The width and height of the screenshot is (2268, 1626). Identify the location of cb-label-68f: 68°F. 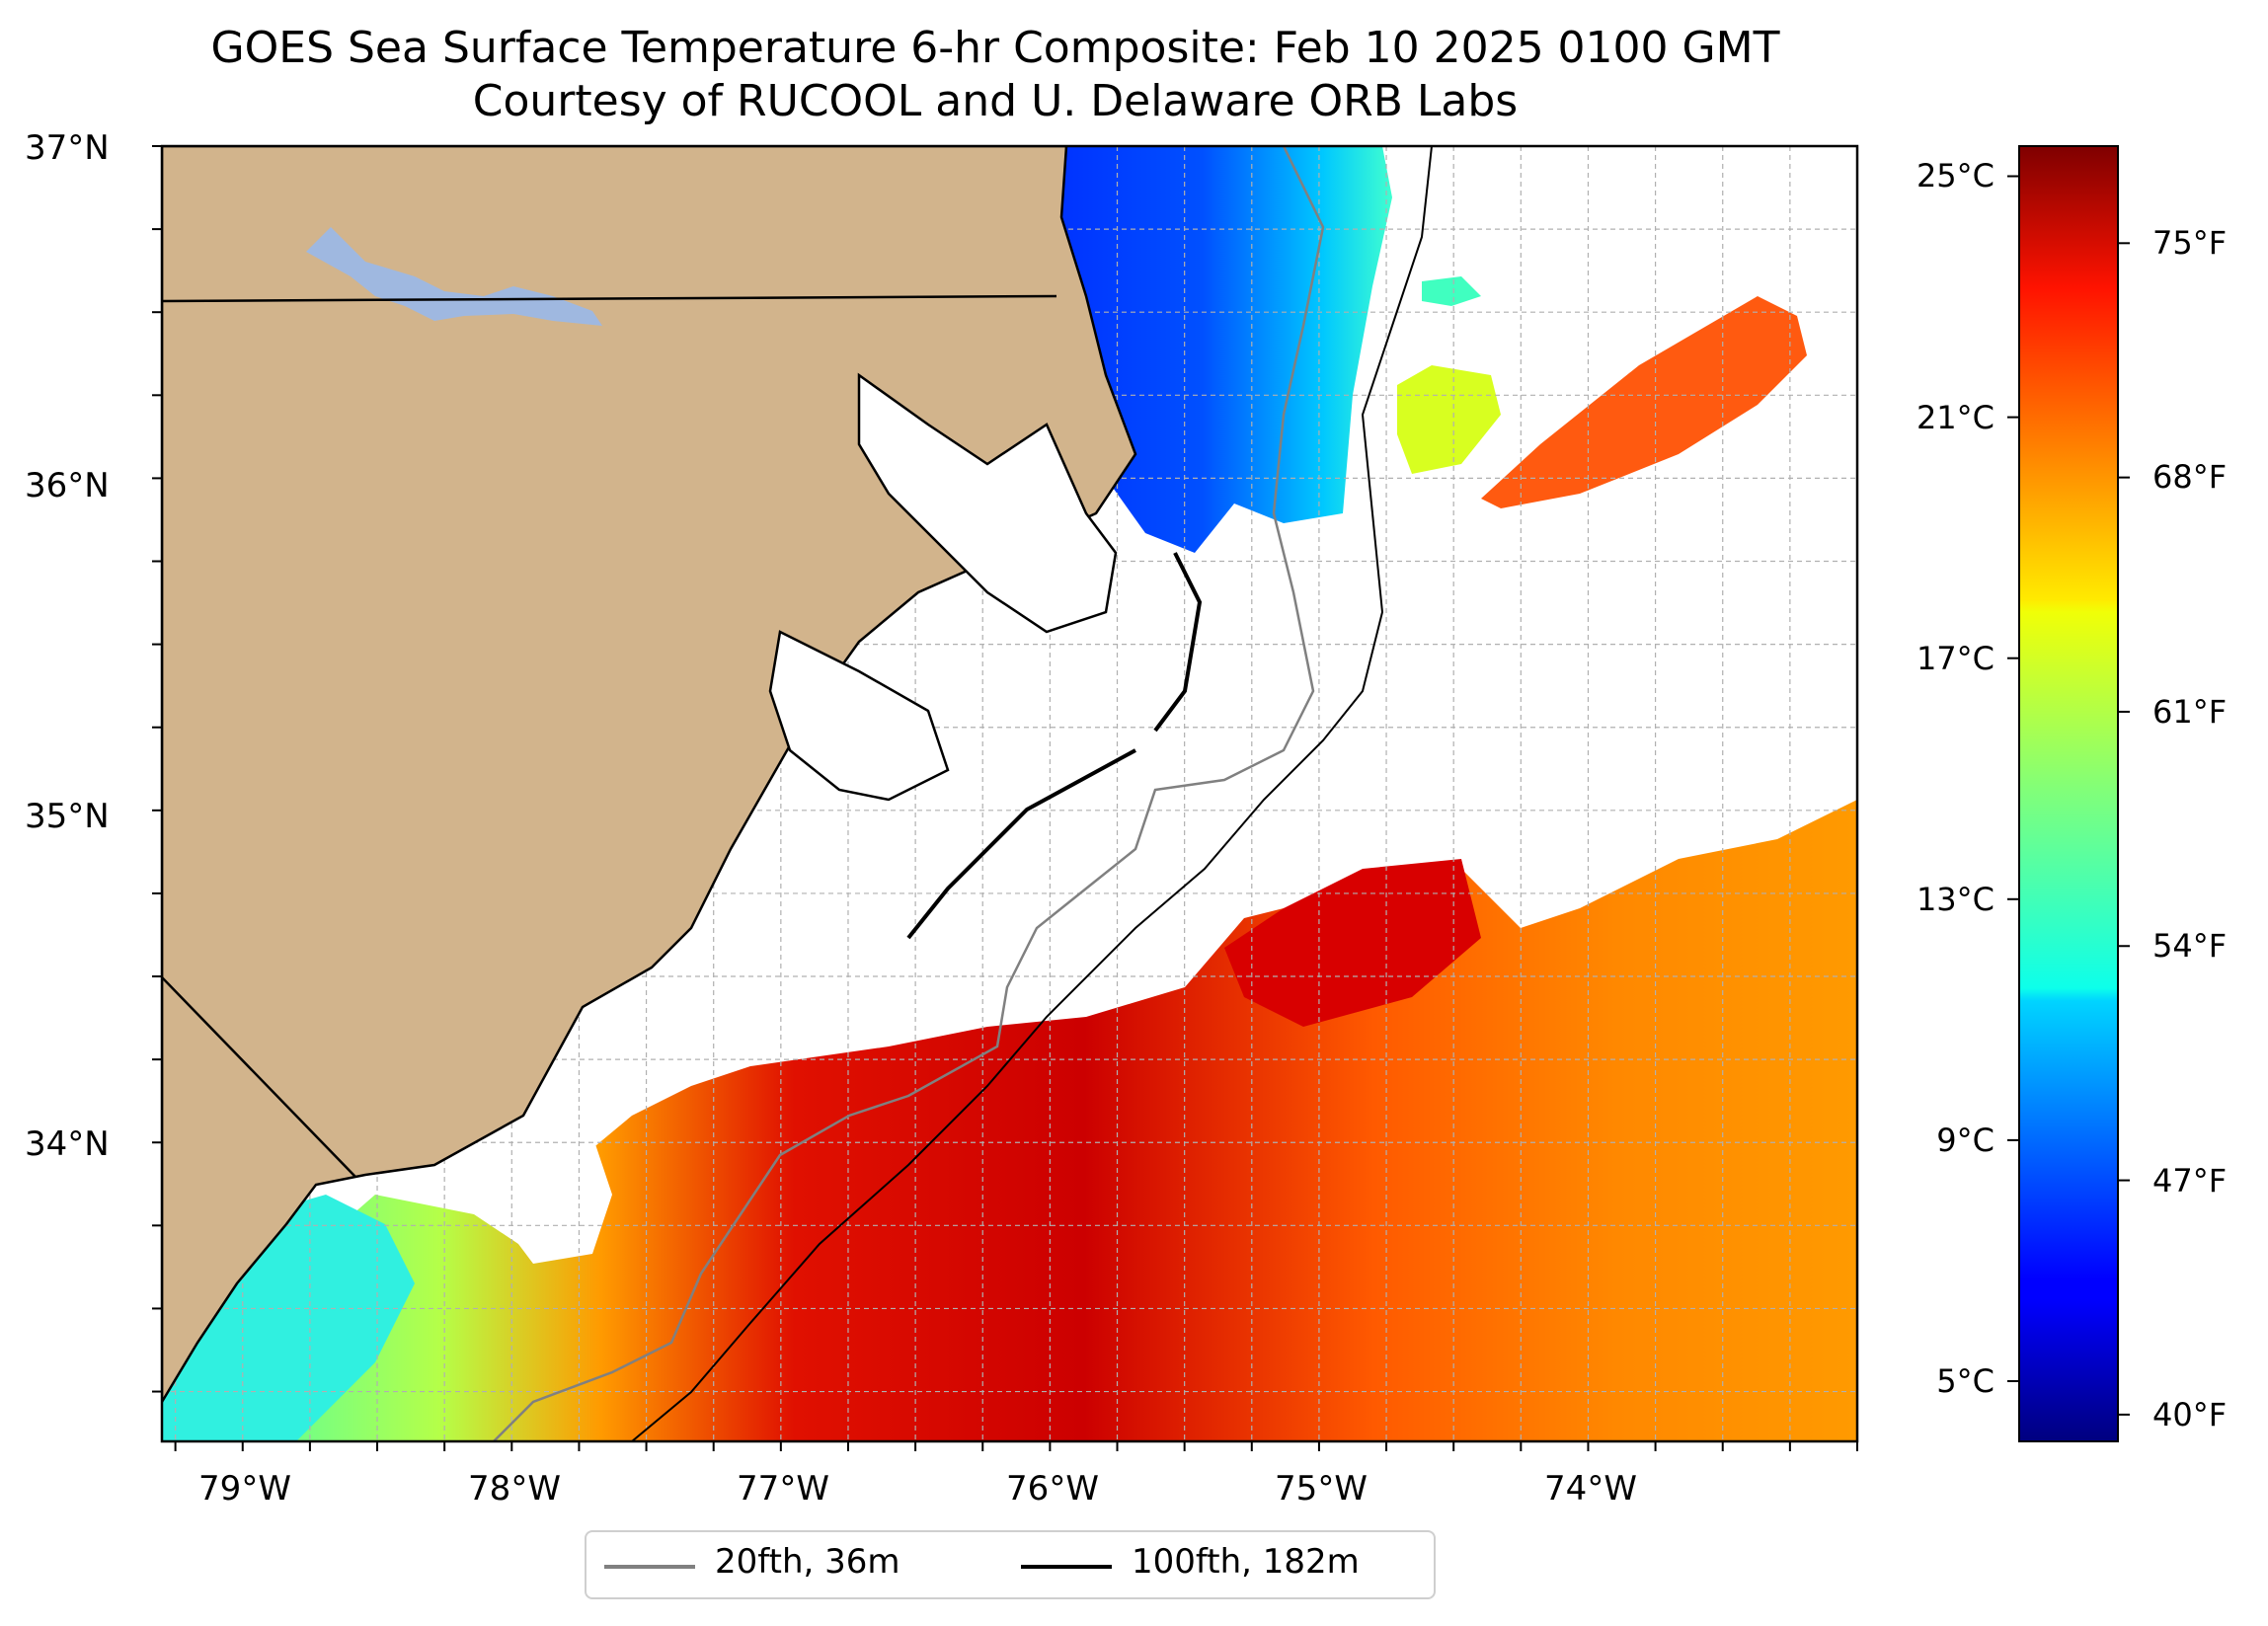
(2190, 477).